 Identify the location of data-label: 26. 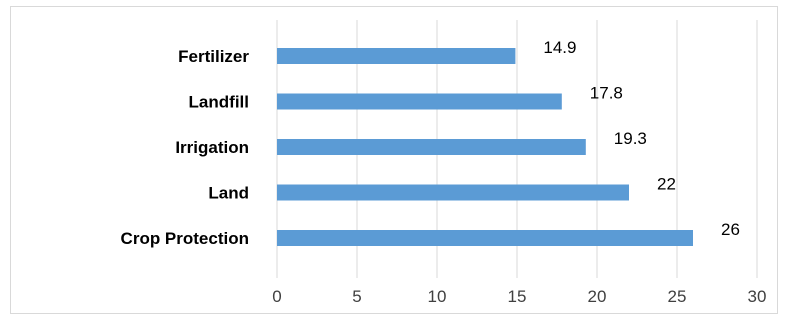
(730, 229).